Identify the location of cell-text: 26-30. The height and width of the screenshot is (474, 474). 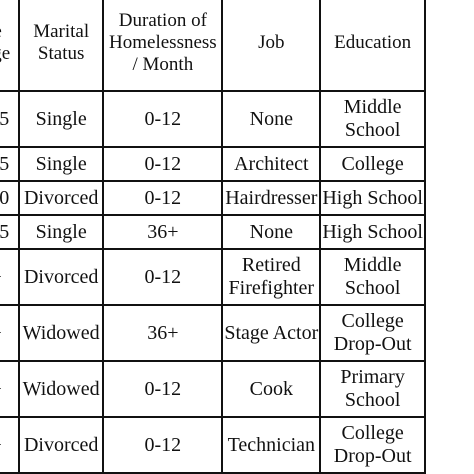
(5, 197).